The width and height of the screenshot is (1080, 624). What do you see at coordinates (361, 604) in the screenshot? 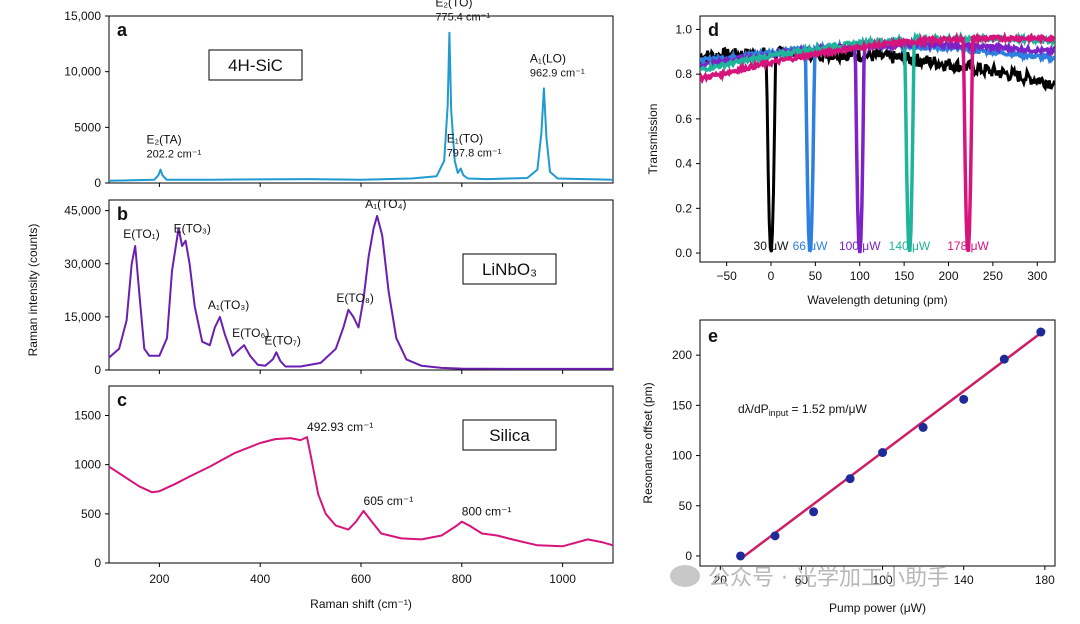
I see `left-x-axis-label: Raman shift (cm⁻¹)` at bounding box center [361, 604].